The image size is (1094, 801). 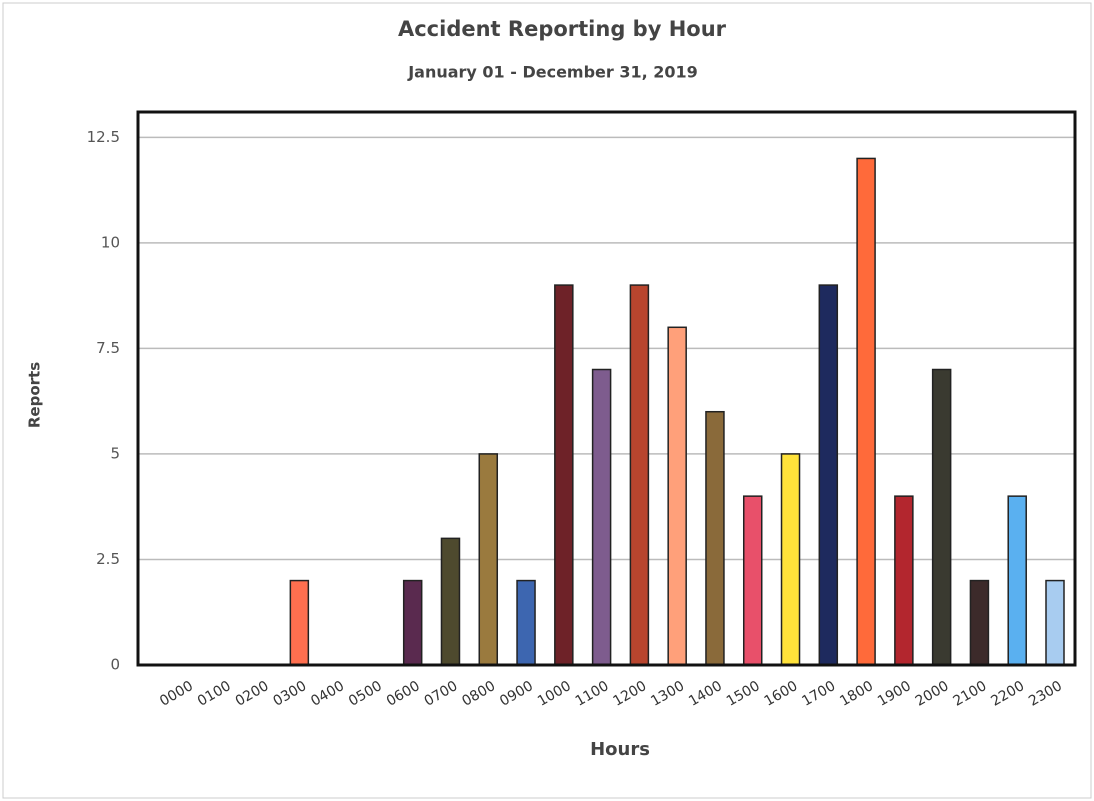 I want to click on y-tick-label: 2.5, so click(x=108, y=559).